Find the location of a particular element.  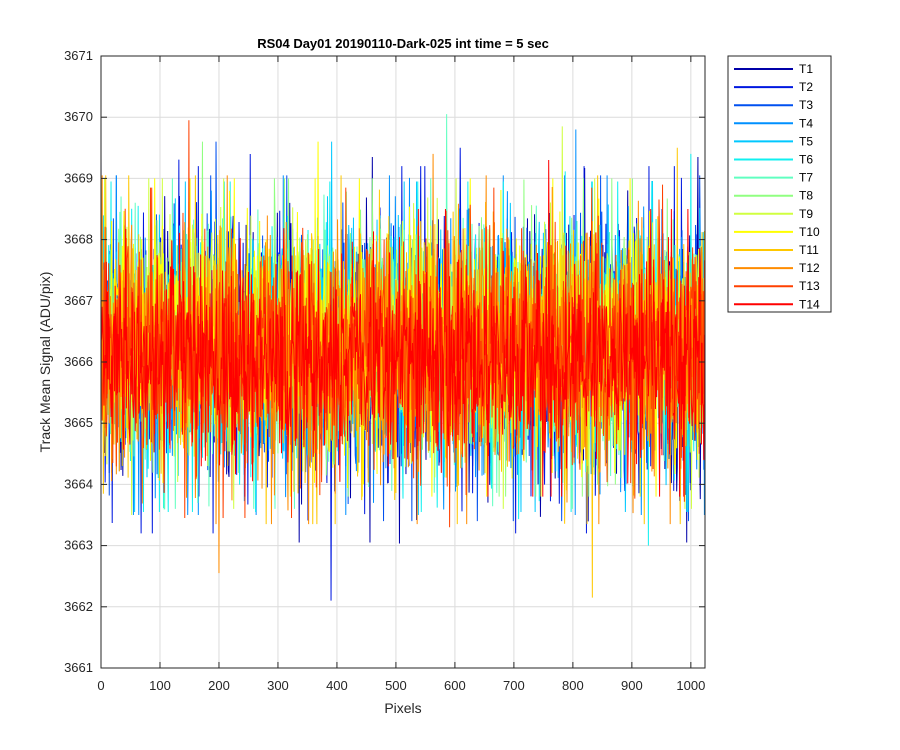

y-tick-label: 3669 is located at coordinates (78, 177).